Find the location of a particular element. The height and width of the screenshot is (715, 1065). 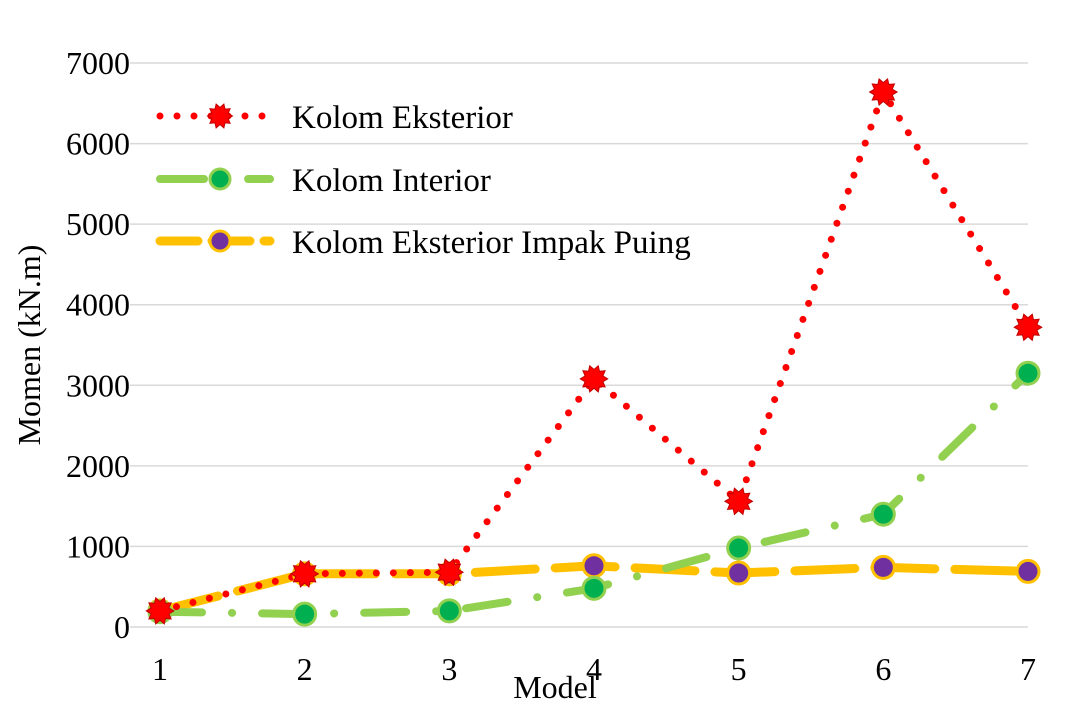

x-axis-ticks: 1 2 3 4 5 6 7 is located at coordinates (594, 669).